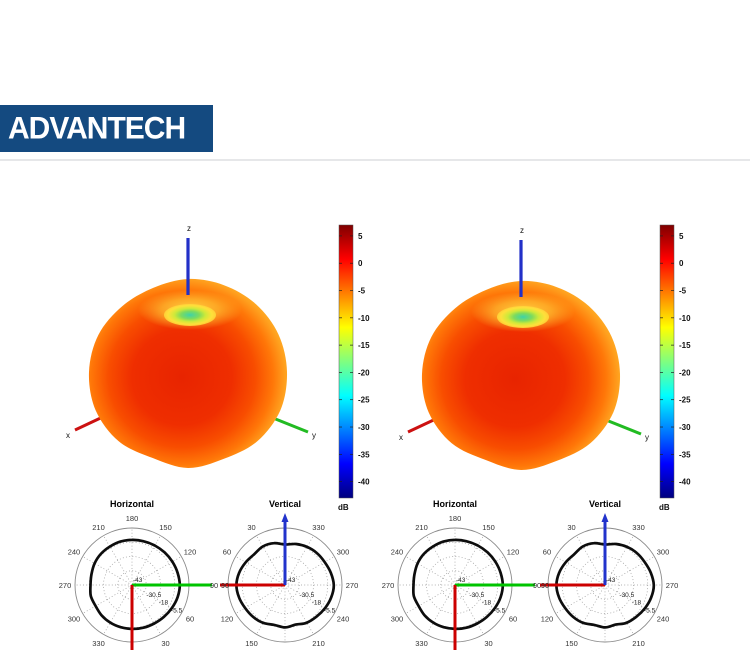 Image resolution: width=750 pixels, height=650 pixels. I want to click on radiation-lobe, so click(521, 375).